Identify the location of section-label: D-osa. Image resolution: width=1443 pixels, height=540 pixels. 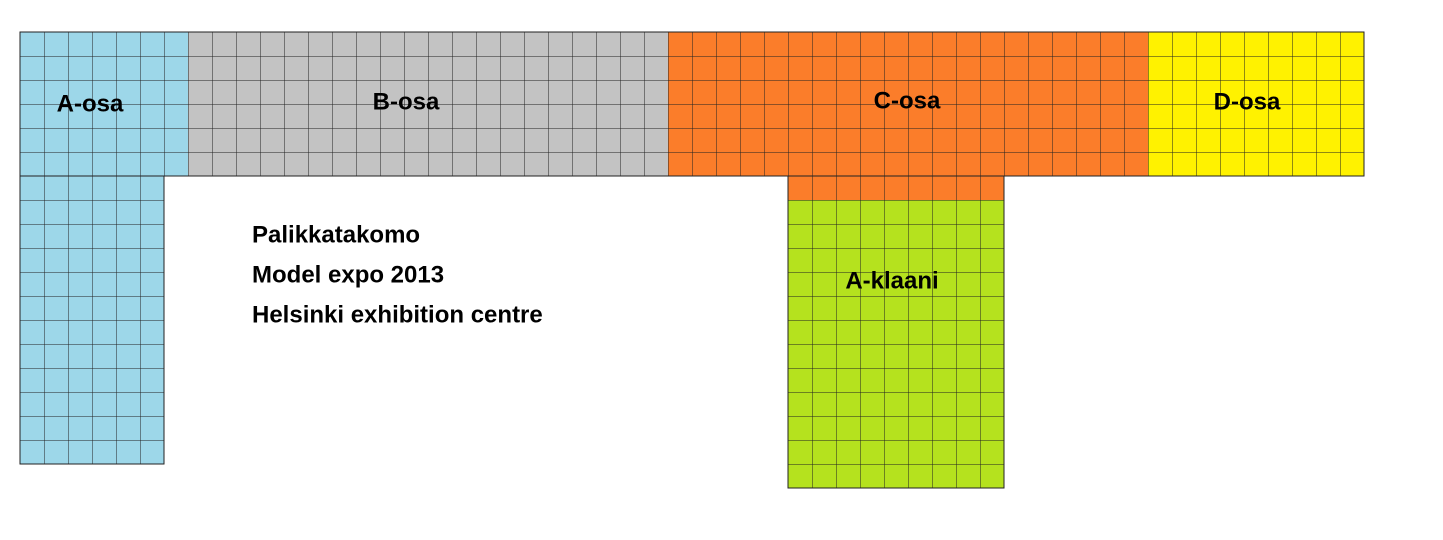
(1247, 101).